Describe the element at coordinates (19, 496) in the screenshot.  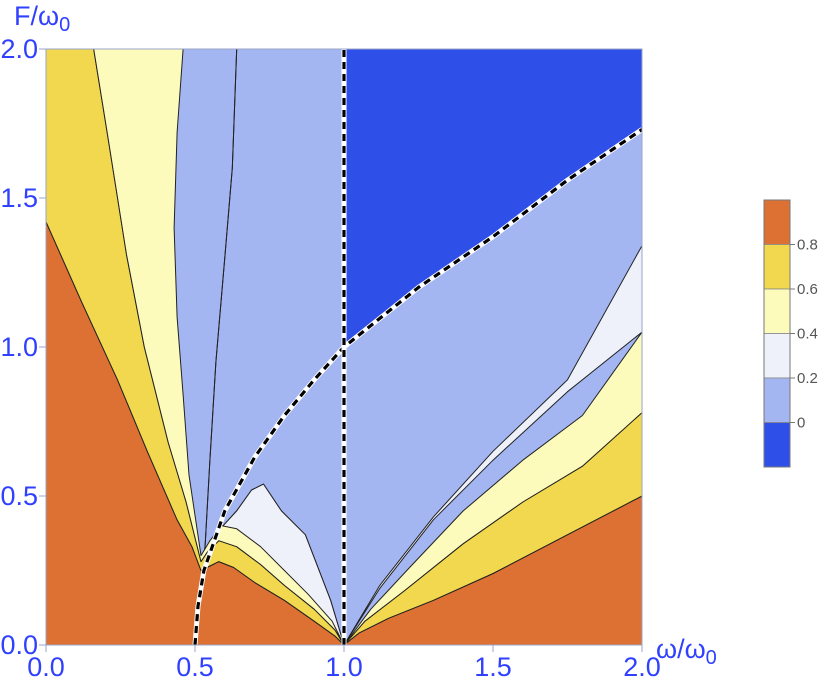
I see `y-tick-label: 0.5` at that location.